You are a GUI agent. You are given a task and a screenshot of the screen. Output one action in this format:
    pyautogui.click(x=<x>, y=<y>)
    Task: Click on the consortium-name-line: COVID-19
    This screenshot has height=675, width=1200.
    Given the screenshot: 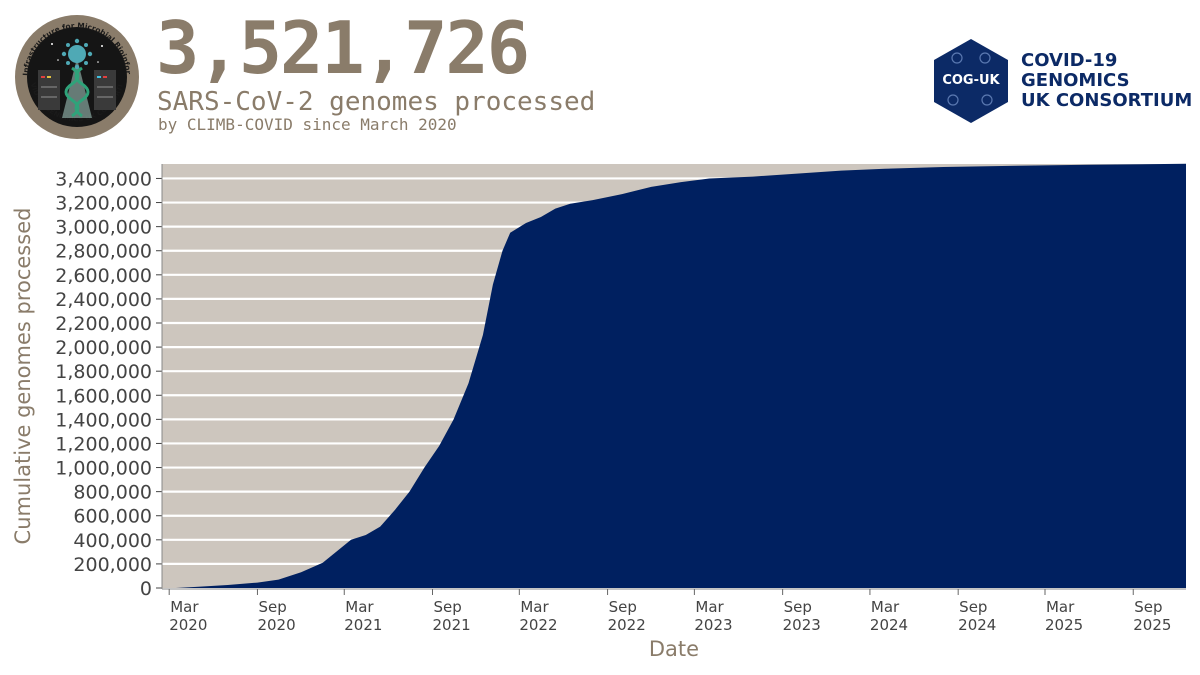 What is the action you would take?
    pyautogui.click(x=1069, y=60)
    